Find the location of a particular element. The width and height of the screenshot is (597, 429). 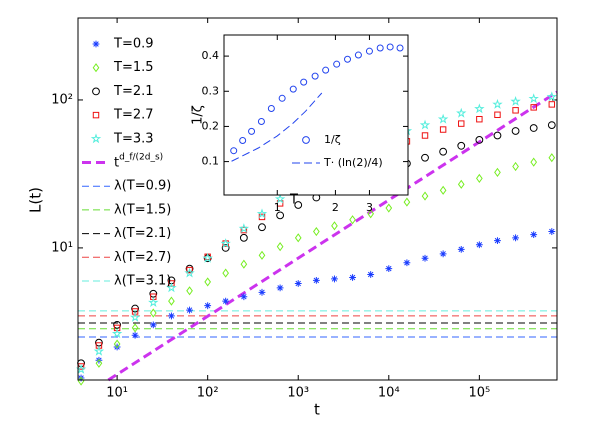

x-axis-label: T is located at coordinates (293, 200).